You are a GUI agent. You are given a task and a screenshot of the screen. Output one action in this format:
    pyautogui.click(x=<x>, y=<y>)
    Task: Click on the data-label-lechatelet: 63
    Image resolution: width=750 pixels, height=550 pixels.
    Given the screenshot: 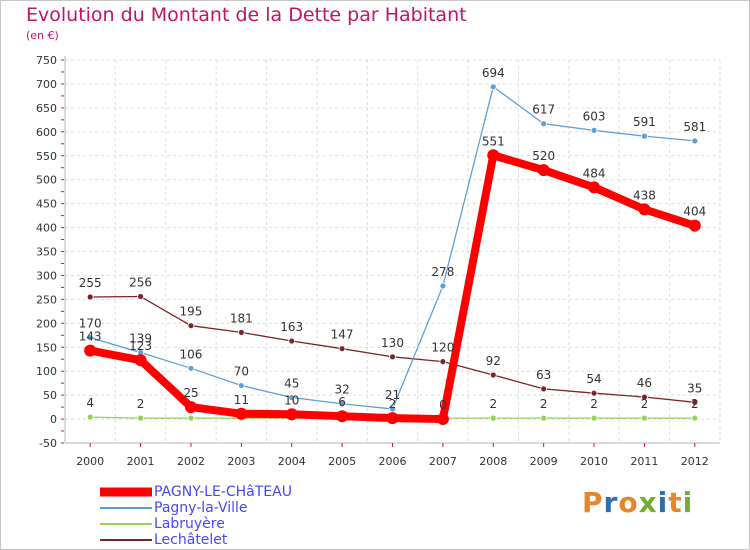 What is the action you would take?
    pyautogui.click(x=543, y=375)
    